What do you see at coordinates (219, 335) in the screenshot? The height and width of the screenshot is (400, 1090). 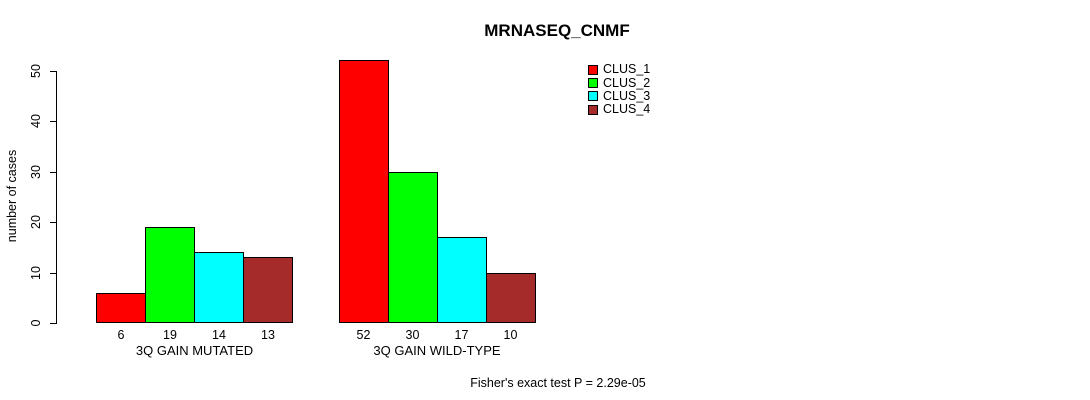 I see `bar-value-label: 14` at bounding box center [219, 335].